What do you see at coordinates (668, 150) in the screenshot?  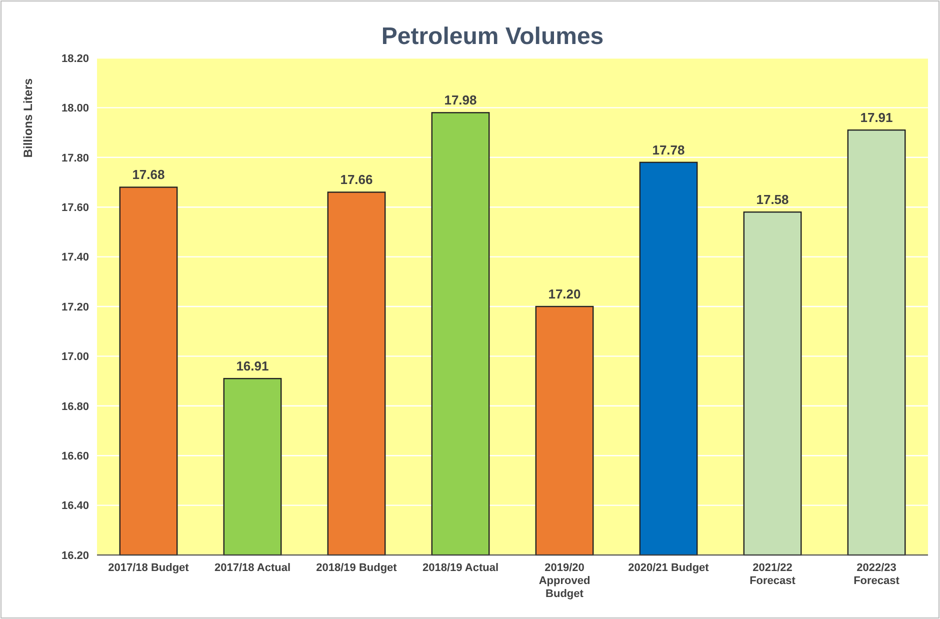 I see `data-label: 17.78` at bounding box center [668, 150].